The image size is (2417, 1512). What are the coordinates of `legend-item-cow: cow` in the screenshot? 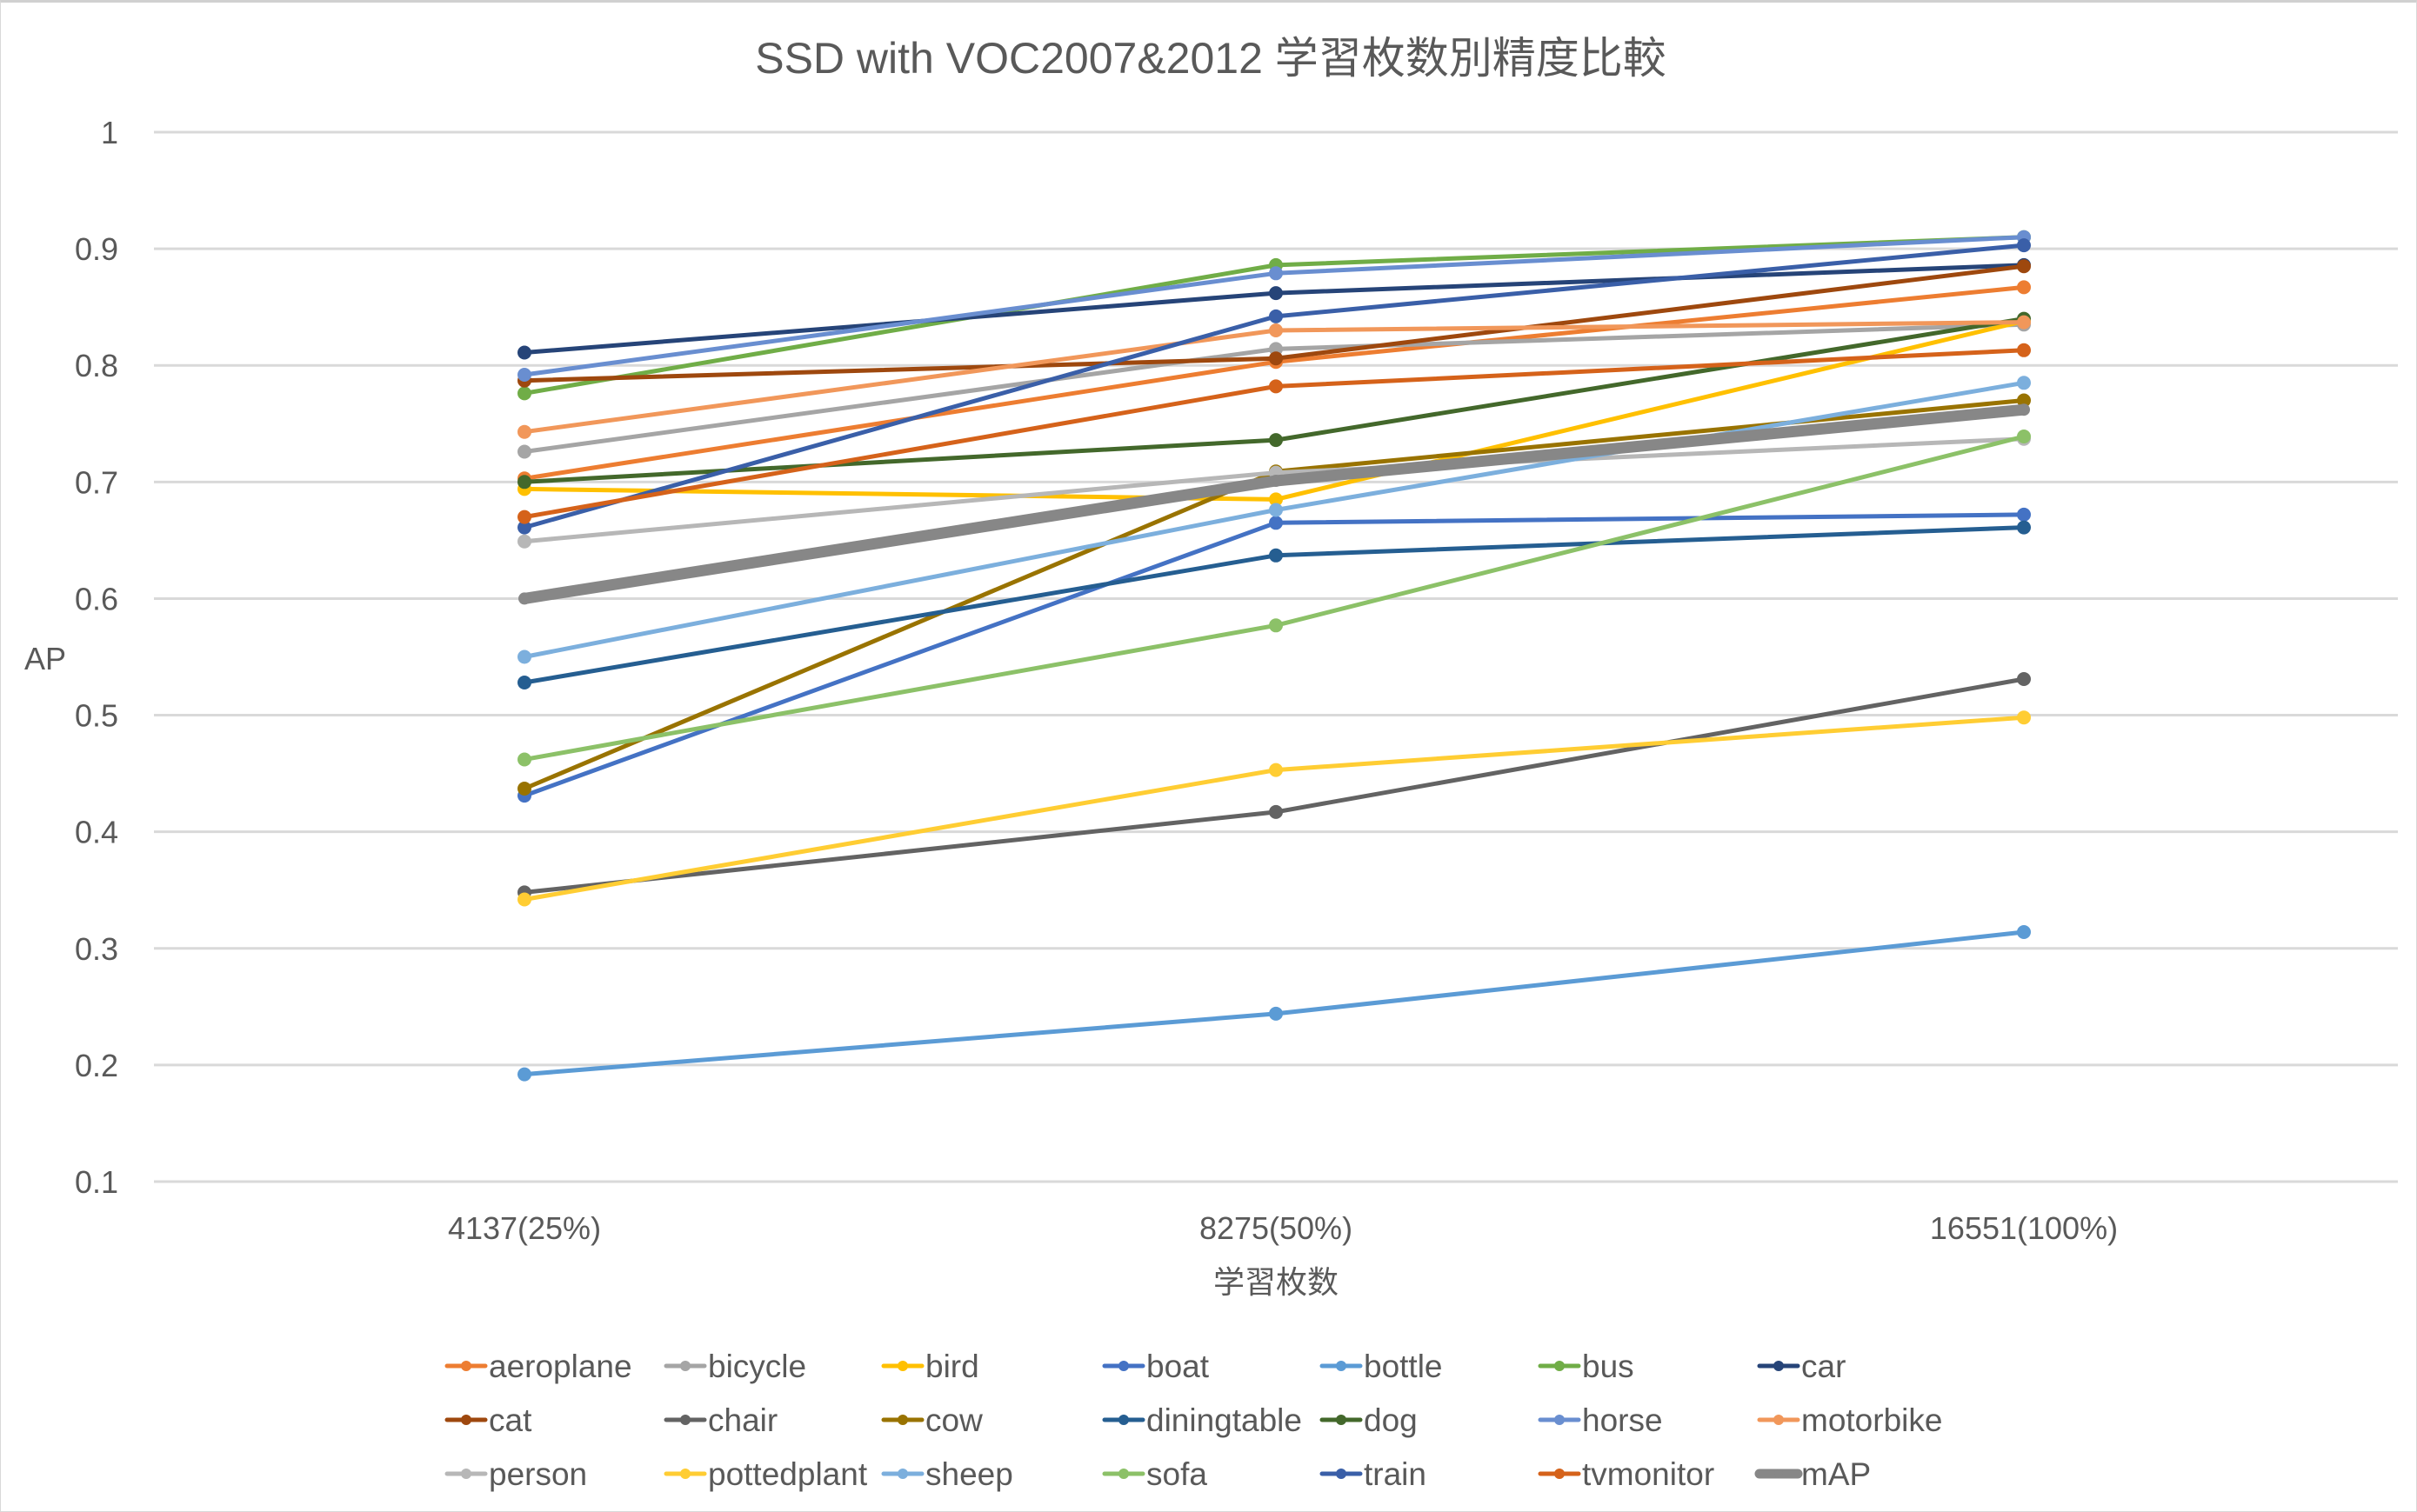 It's located at (932, 1420).